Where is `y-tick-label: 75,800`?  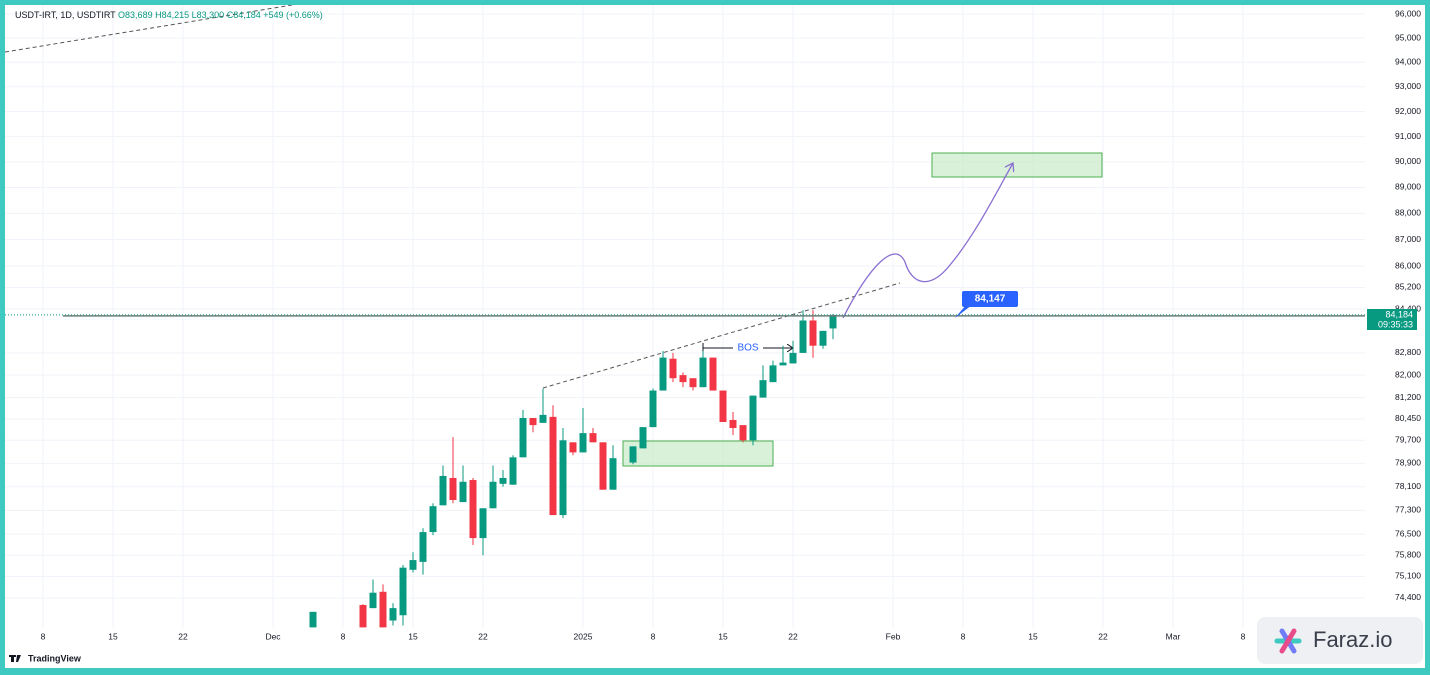 y-tick-label: 75,800 is located at coordinates (1408, 554).